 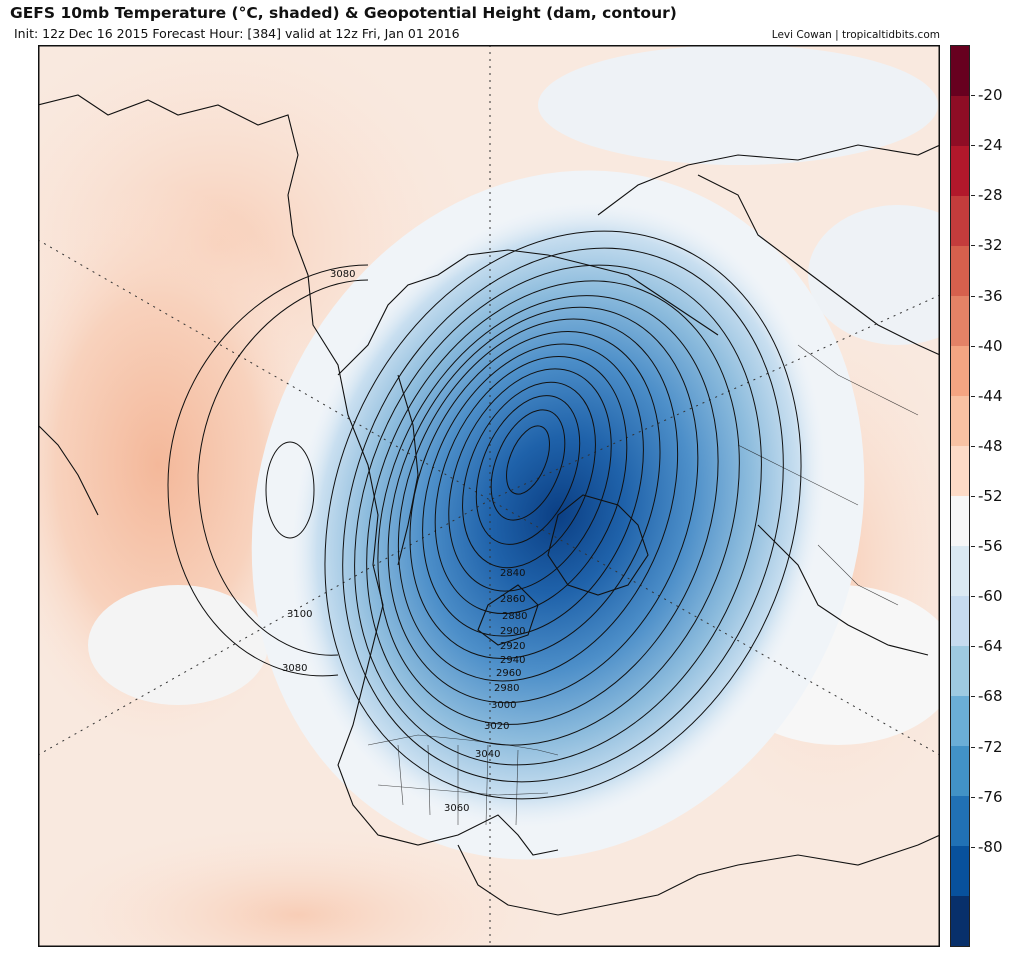 I want to click on colorbar-tick-label: -28, so click(x=987, y=195).